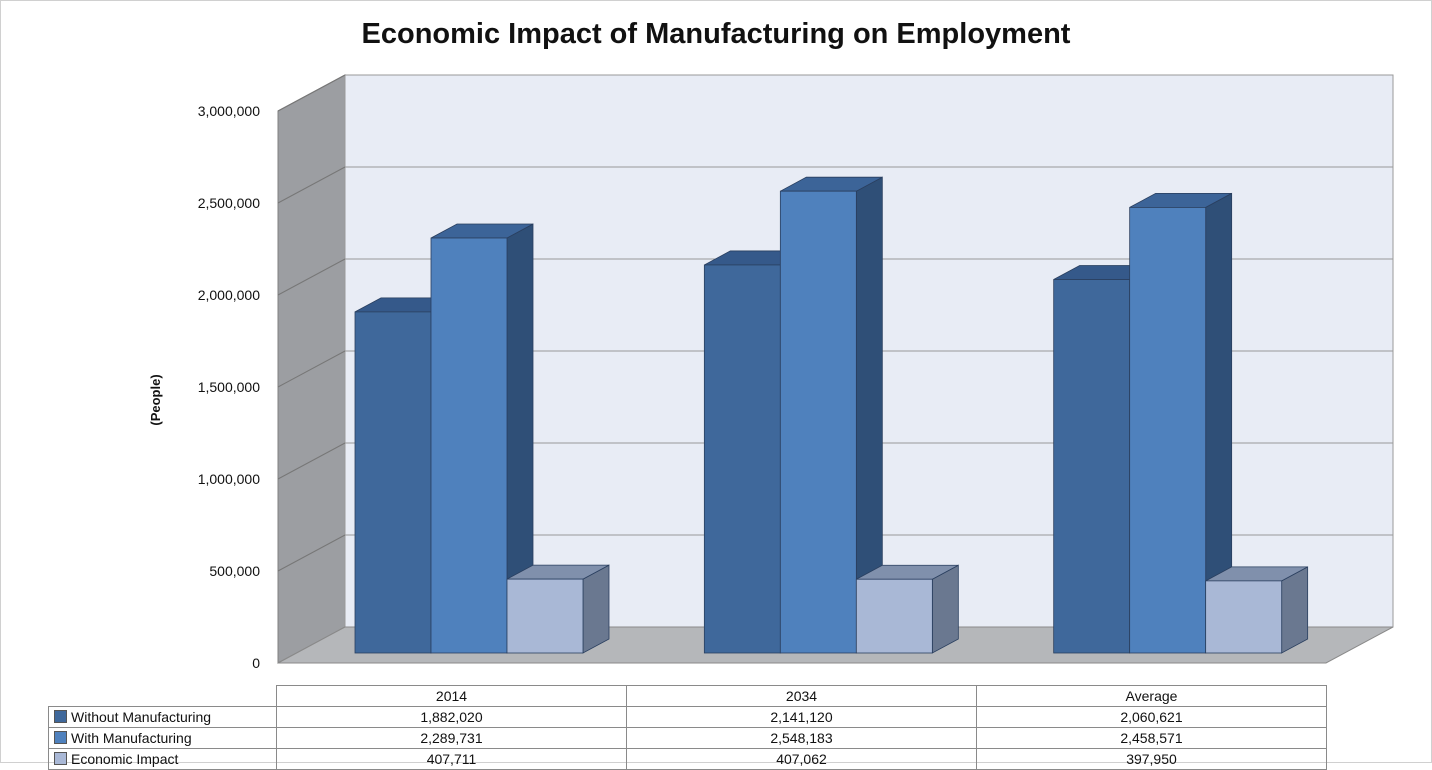 The width and height of the screenshot is (1432, 770). Describe the element at coordinates (234, 571) in the screenshot. I see `y-tick-label: 500,000` at that location.